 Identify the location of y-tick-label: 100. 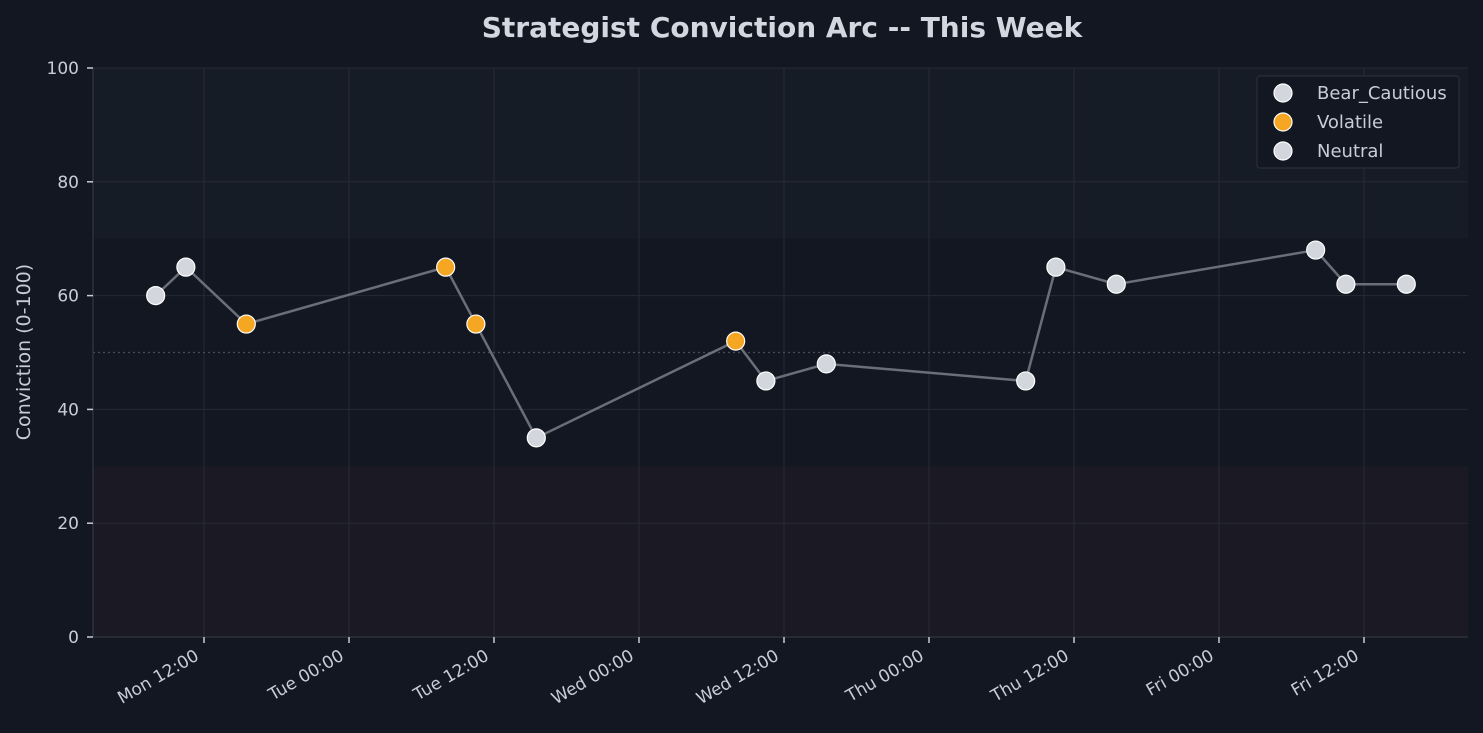
(63, 69).